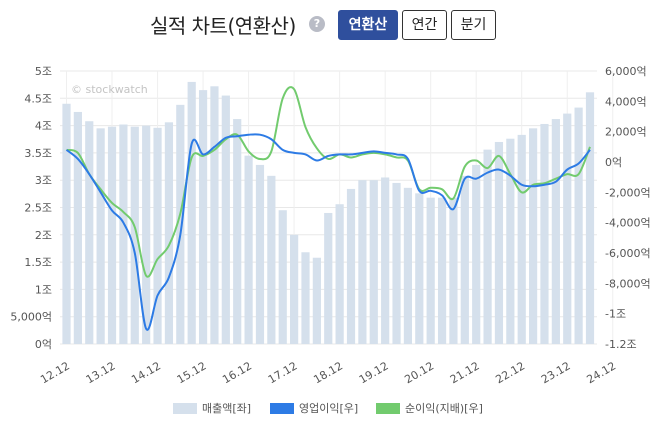  Describe the element at coordinates (31, 317) in the screenshot. I see `left-axis-tick-label: 5,000억` at that location.